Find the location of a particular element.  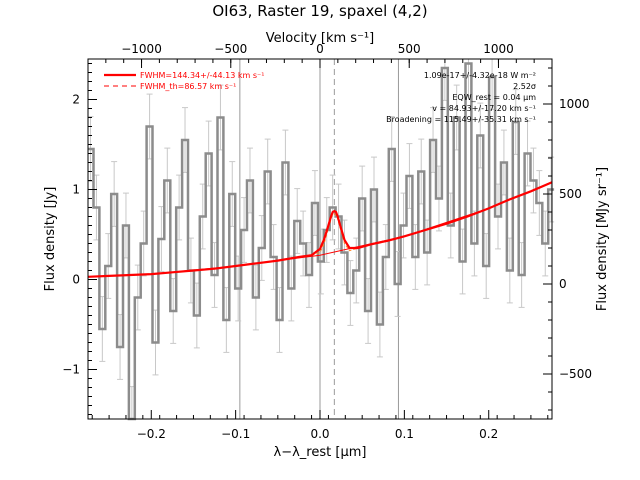

x-axis-label: λ−λ_rest [μm] is located at coordinates (320, 452).